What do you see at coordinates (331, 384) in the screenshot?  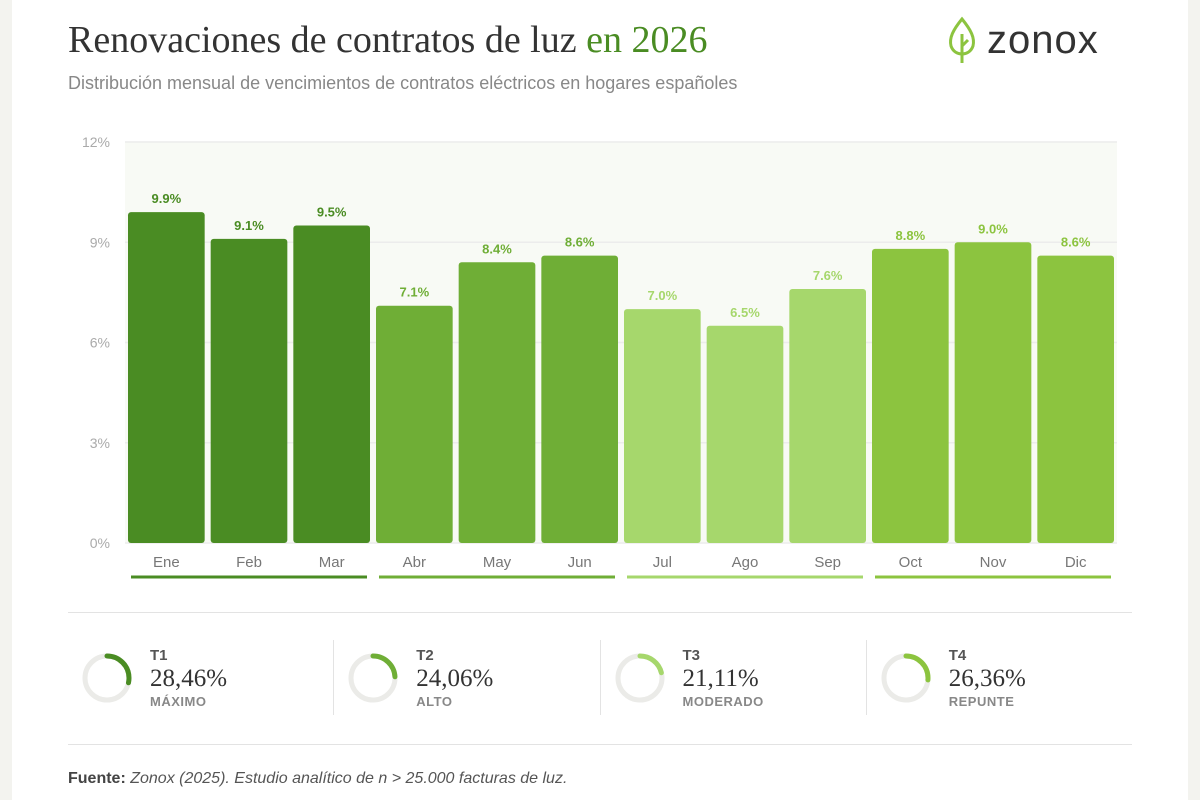 I see `bar-mar` at bounding box center [331, 384].